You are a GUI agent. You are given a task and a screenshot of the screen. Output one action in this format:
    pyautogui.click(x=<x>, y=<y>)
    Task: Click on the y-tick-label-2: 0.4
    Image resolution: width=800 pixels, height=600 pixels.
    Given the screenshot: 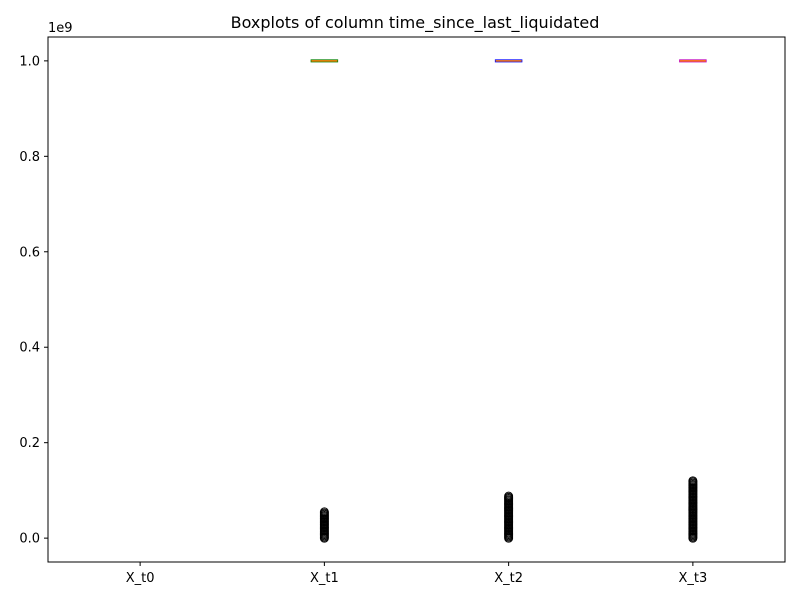 What is the action you would take?
    pyautogui.click(x=29, y=348)
    